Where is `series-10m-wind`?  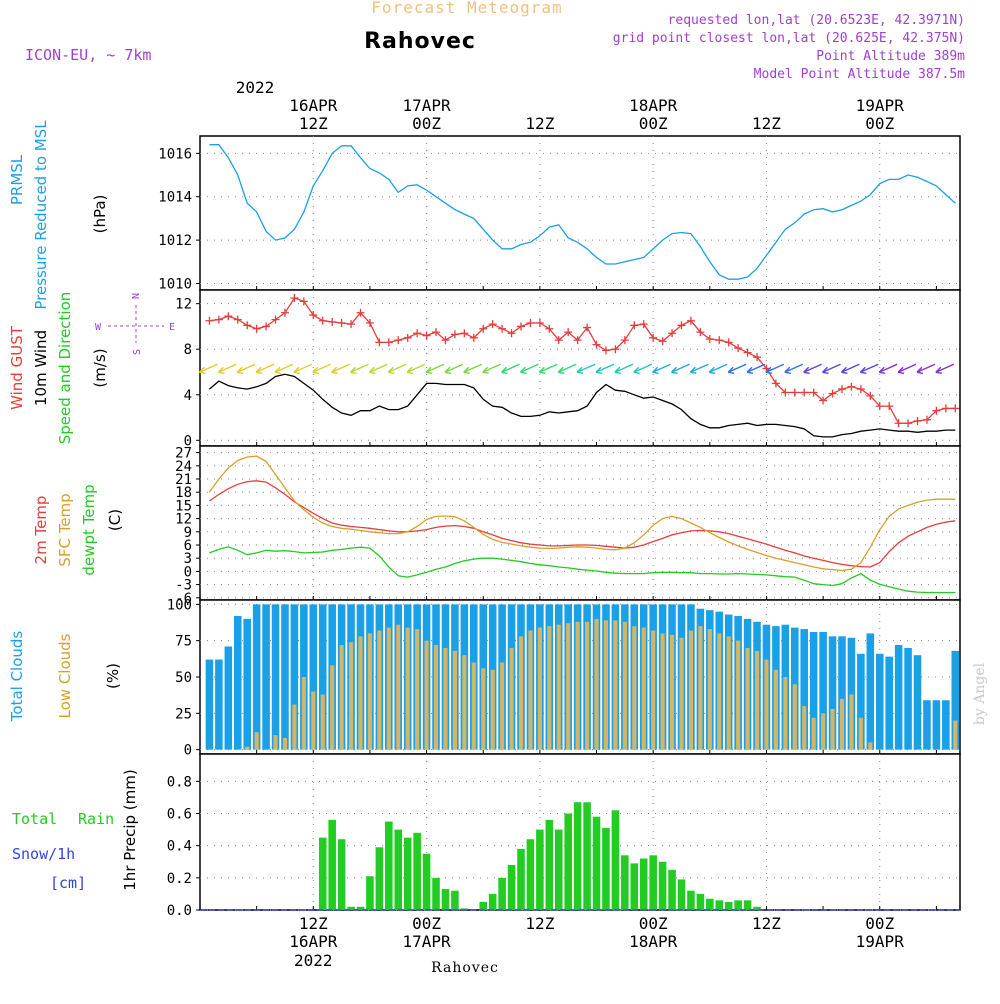
series-10m-wind is located at coordinates (582, 405).